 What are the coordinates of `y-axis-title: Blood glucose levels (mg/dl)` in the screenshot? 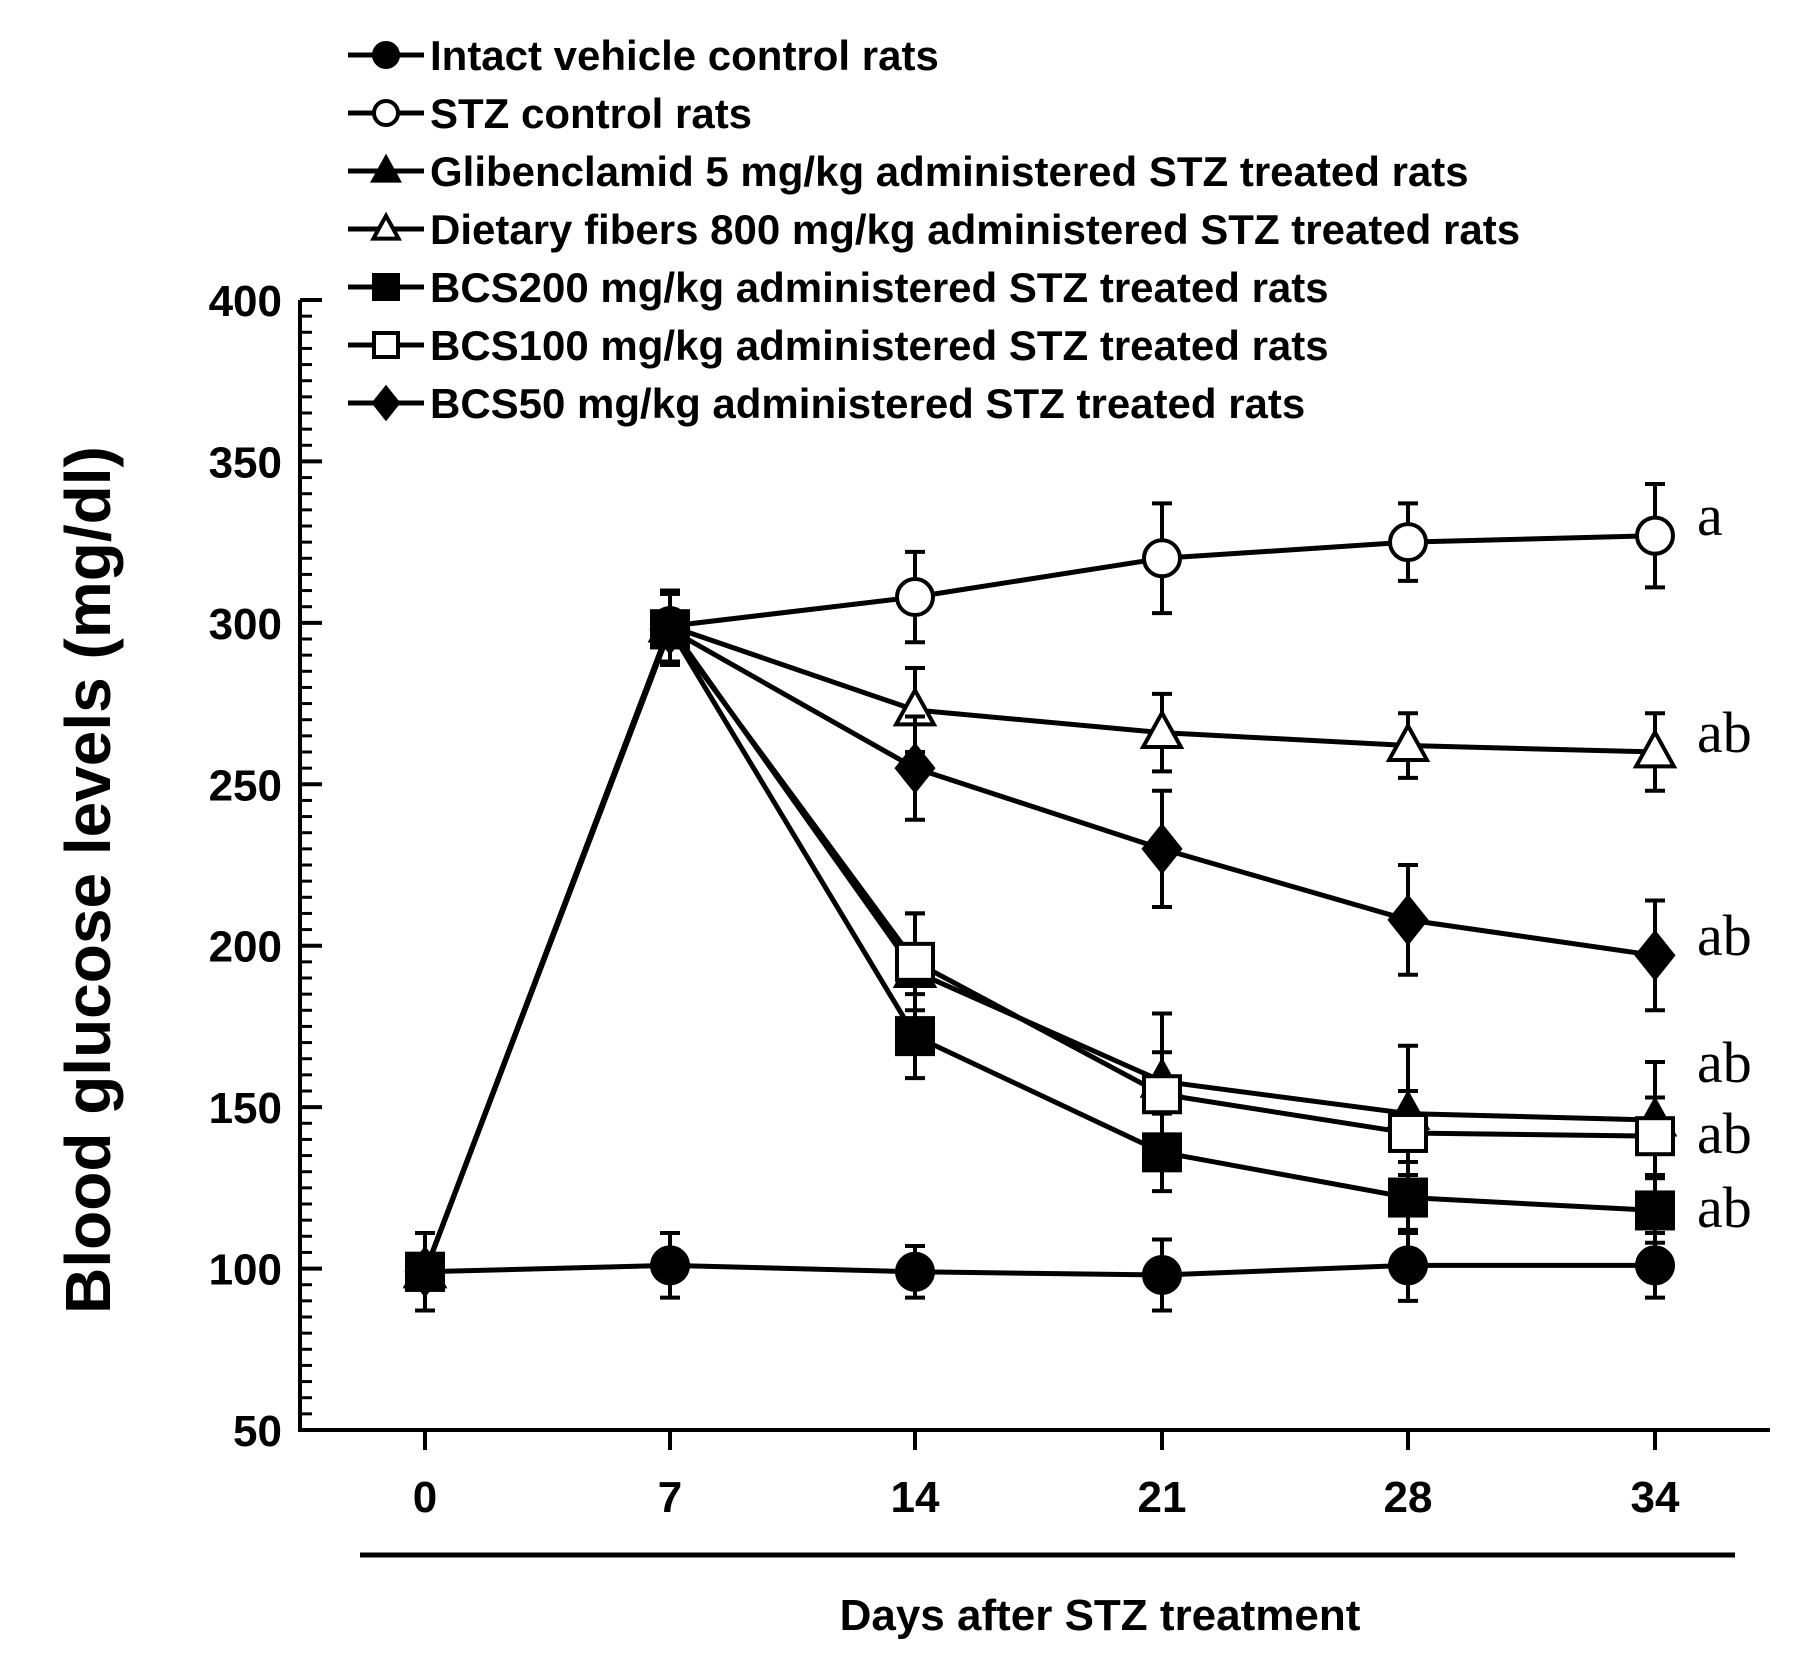 It's located at (88, 880).